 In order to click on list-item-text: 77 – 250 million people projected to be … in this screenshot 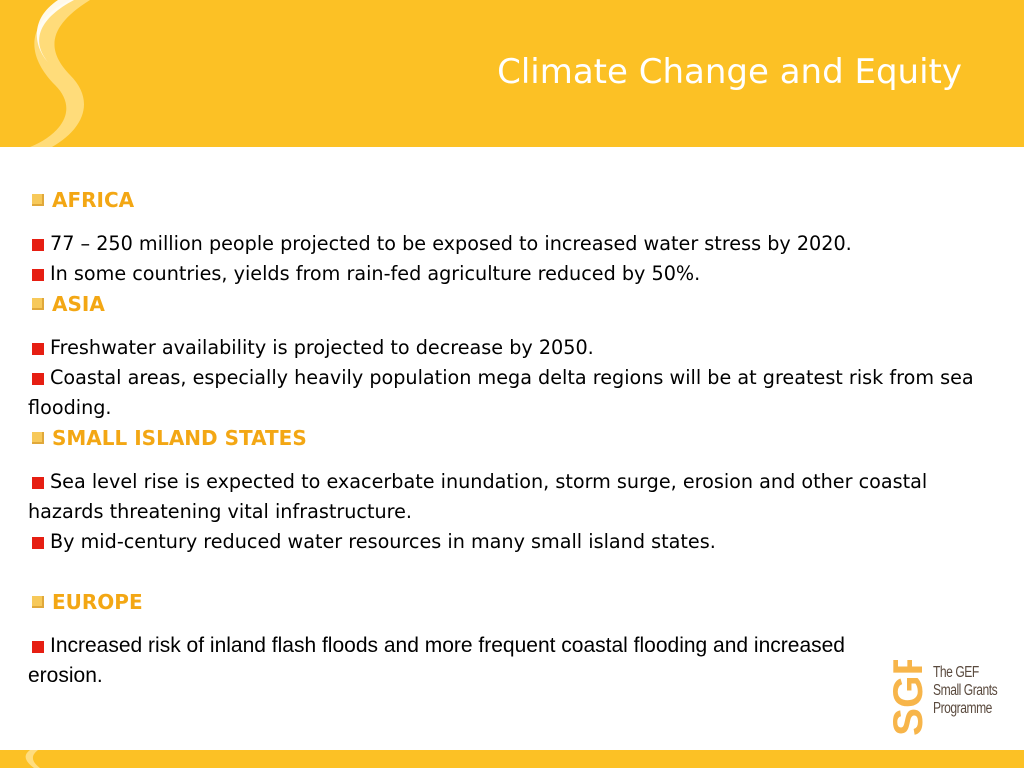, I will do `click(451, 243)`.